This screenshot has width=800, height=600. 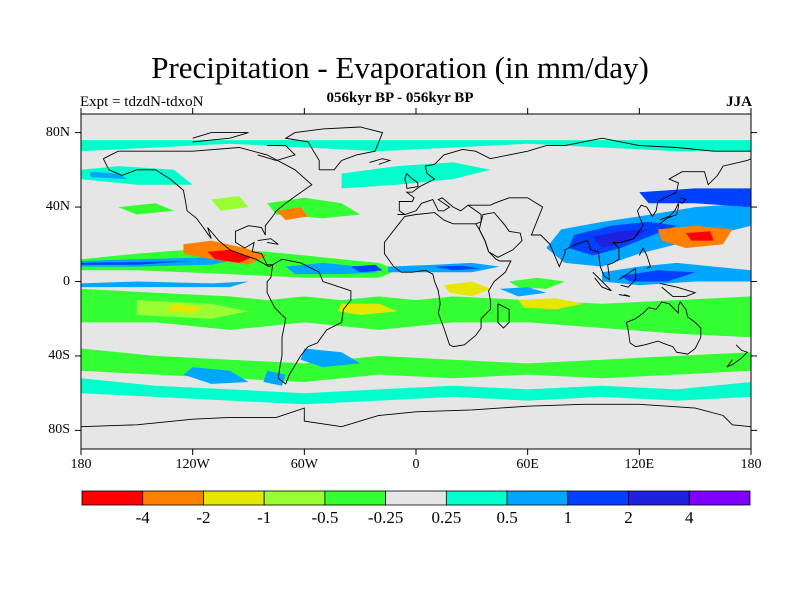 I want to click on colorbar-label: -2, so click(x=203, y=517).